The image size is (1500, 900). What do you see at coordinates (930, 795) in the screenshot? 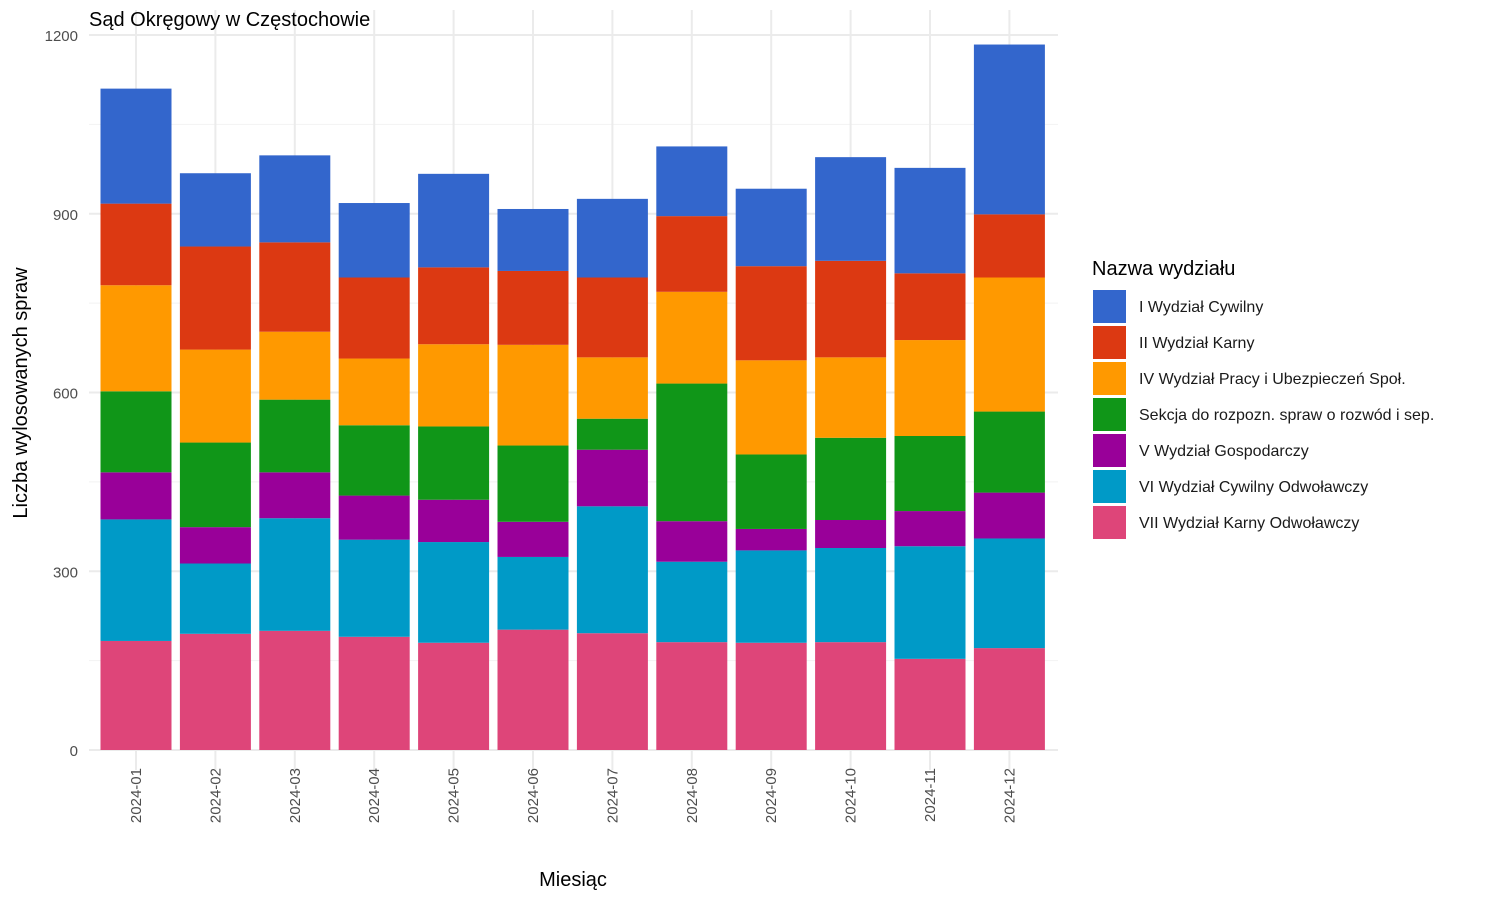
I see `x-tick-label: 2024-11` at bounding box center [930, 795].